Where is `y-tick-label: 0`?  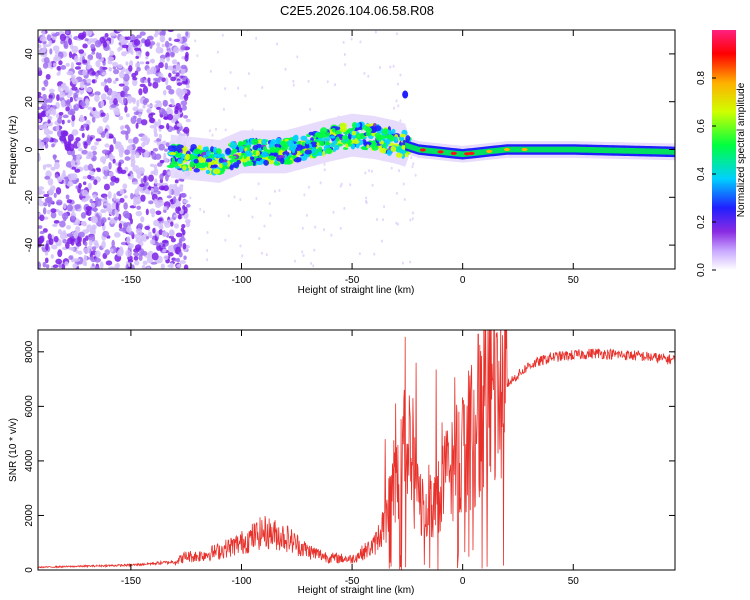
y-tick-label: 0 is located at coordinates (29, 570).